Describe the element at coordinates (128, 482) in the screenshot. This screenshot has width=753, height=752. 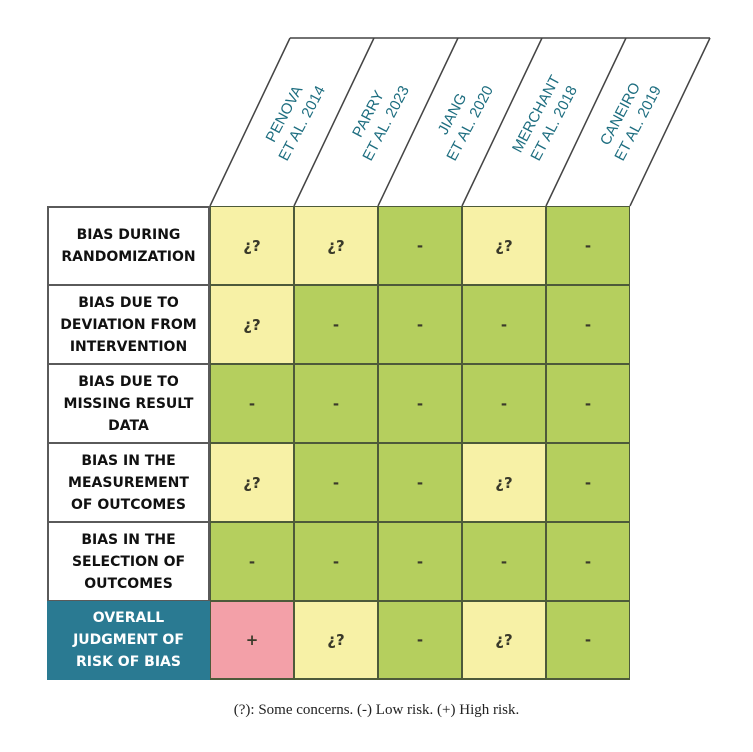
I see `domain-label: BIAS IN THE MEASUREMENT OF OUTCOMES` at that location.